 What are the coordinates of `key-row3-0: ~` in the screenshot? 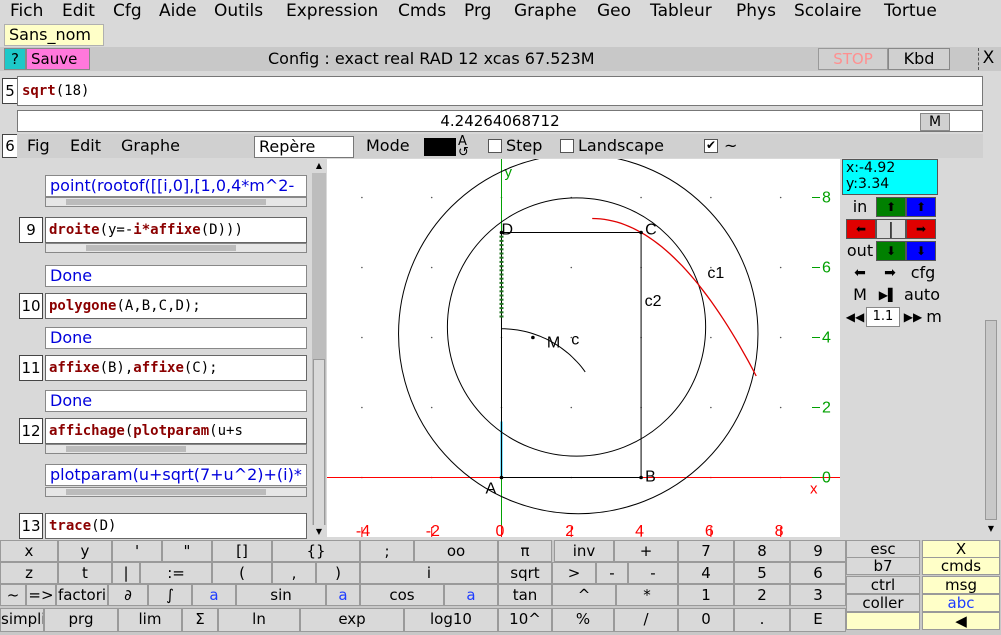 It's located at (13, 595).